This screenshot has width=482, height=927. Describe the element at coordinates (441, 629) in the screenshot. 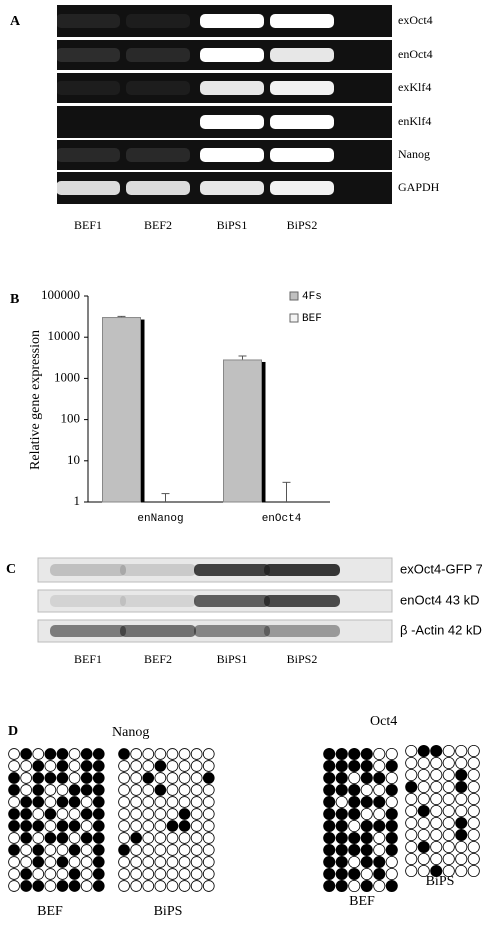

I see `blot-row-label: β -Actin 42 kD` at that location.